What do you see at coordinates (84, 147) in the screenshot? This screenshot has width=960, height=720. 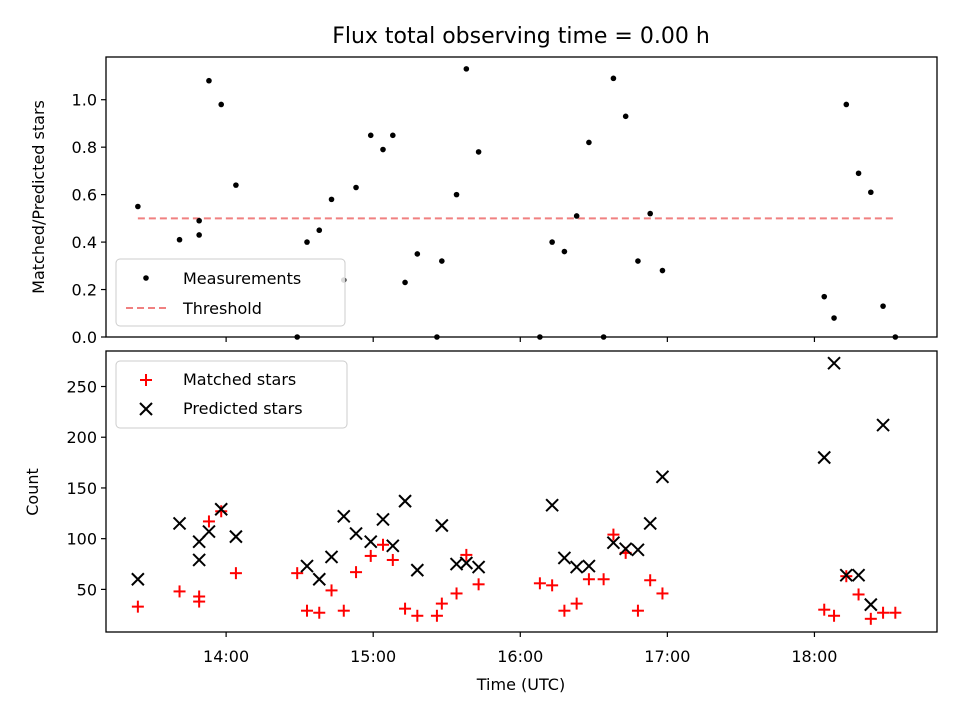 I see `ratio-y-tick-label: 0.8` at bounding box center [84, 147].